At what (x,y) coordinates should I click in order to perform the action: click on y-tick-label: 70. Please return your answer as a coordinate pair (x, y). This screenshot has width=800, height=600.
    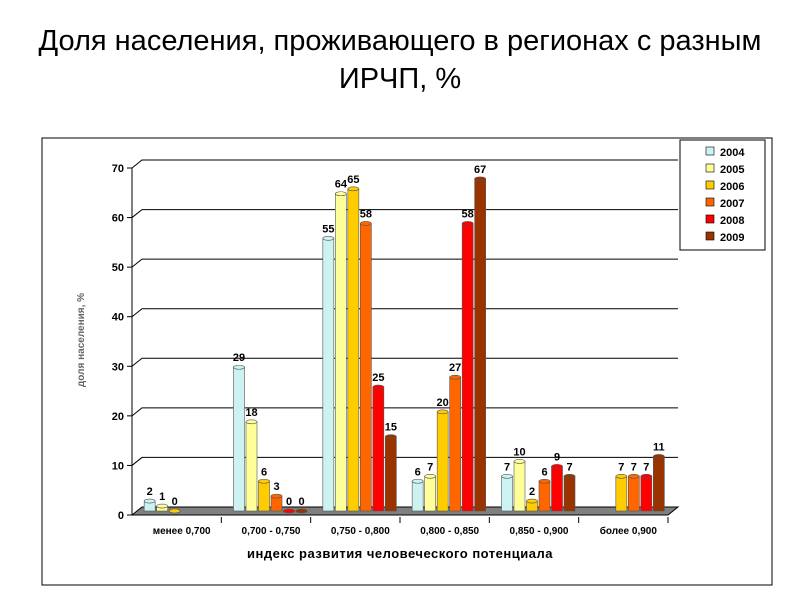
    Looking at the image, I should click on (118, 169).